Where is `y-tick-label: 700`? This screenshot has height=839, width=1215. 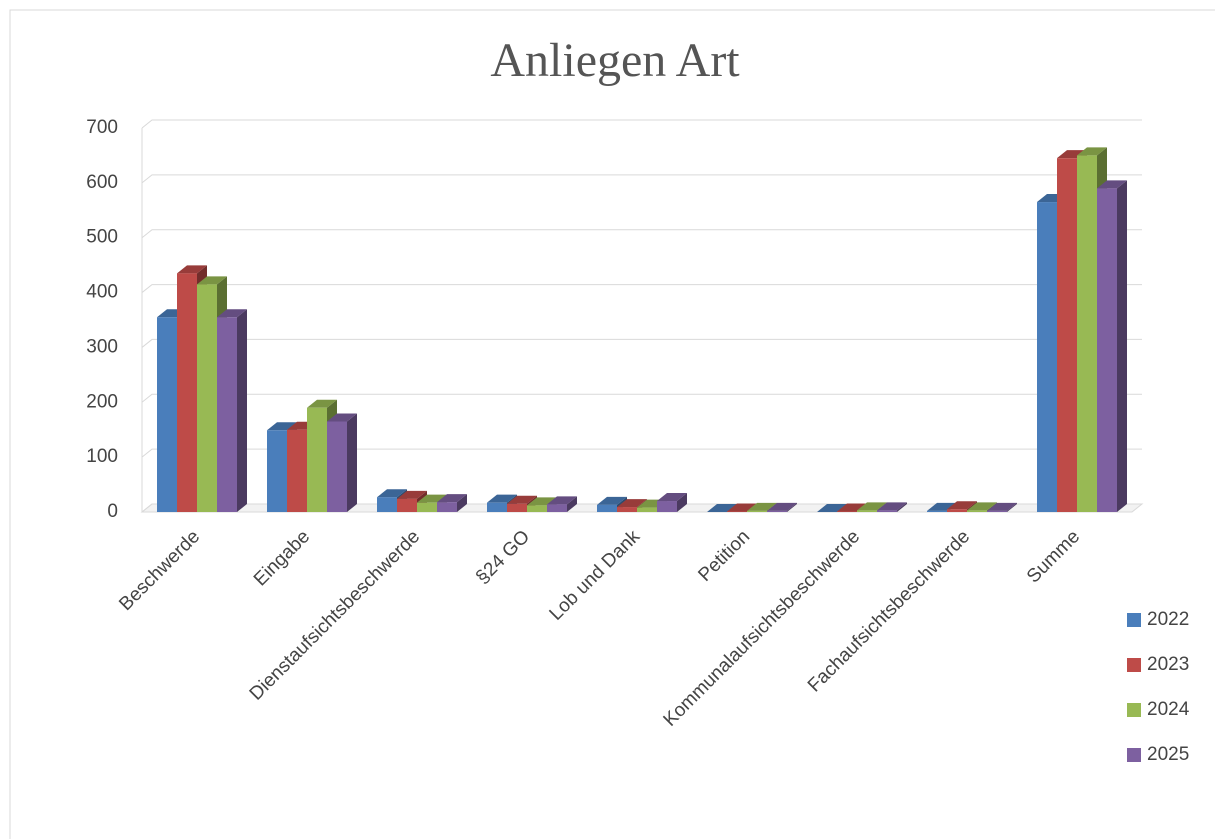 y-tick-label: 700 is located at coordinates (102, 127).